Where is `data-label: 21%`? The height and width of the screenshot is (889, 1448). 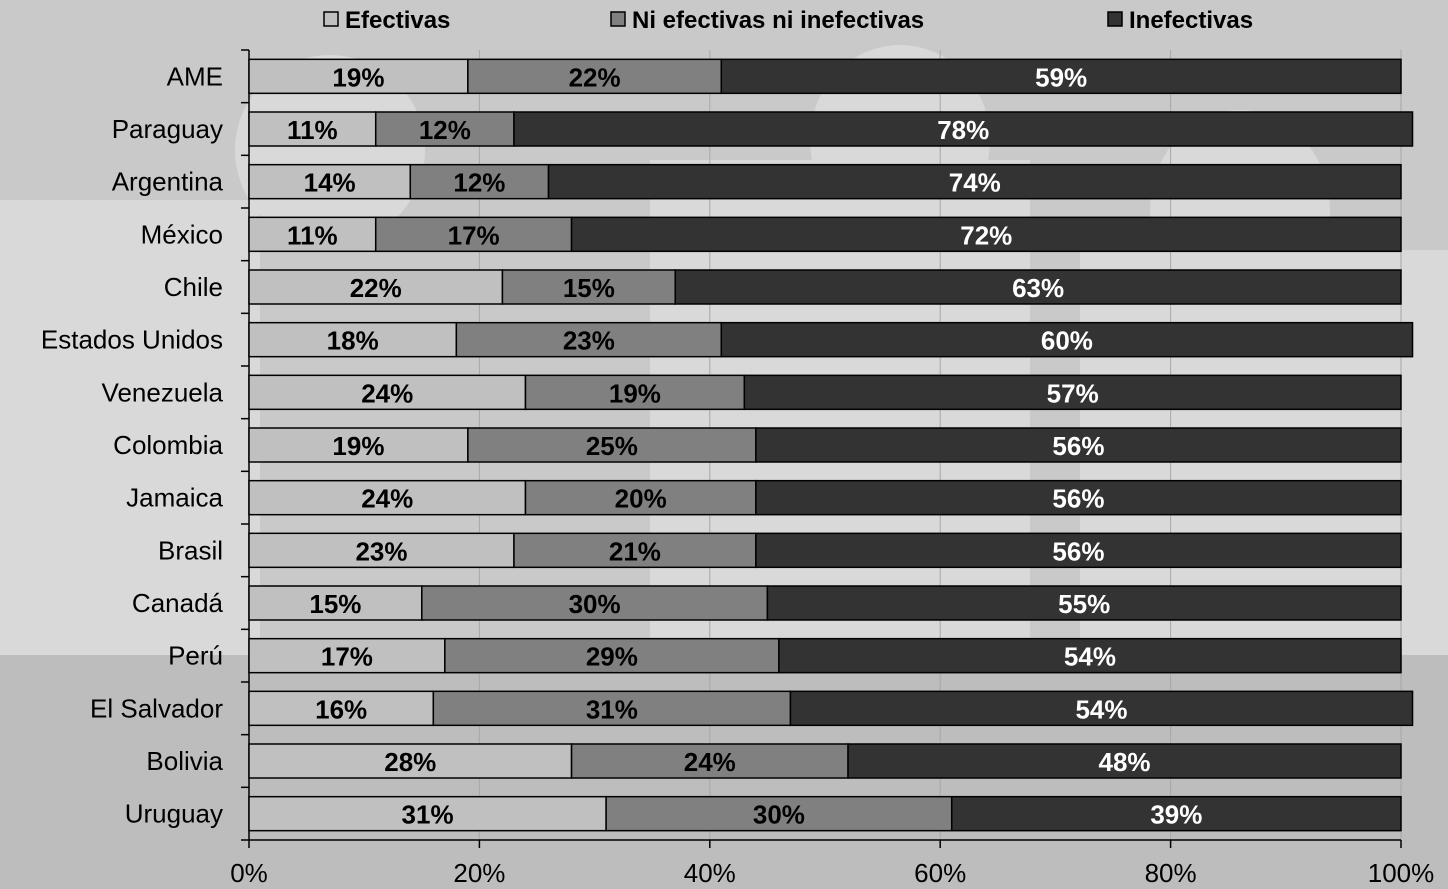
data-label: 21% is located at coordinates (635, 551).